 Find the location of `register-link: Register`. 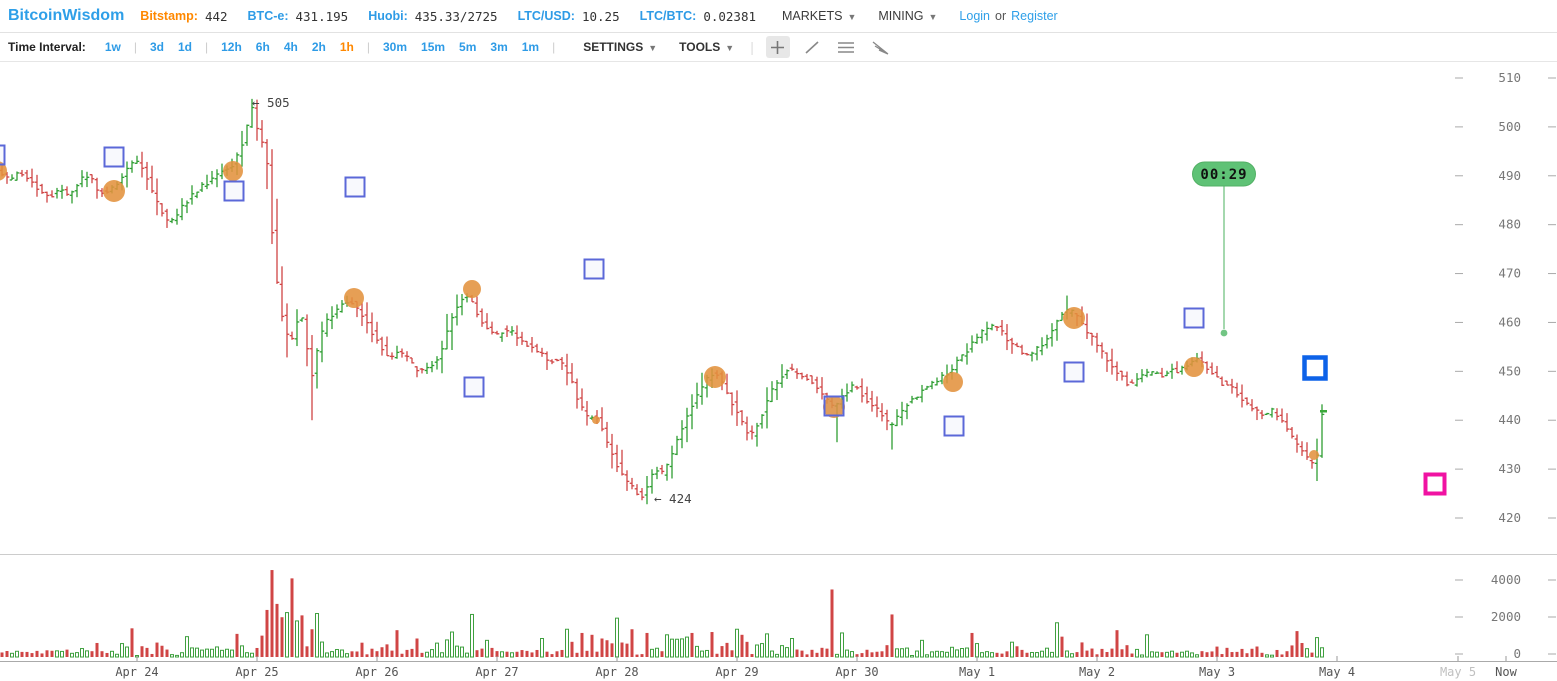

register-link: Register is located at coordinates (1034, 16).